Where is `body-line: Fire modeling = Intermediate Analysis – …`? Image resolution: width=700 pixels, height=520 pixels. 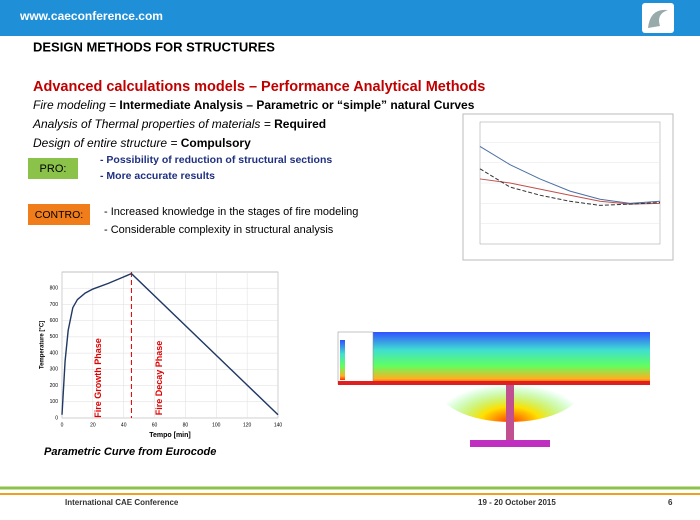 body-line: Fire modeling = Intermediate Analysis – … is located at coordinates (254, 105).